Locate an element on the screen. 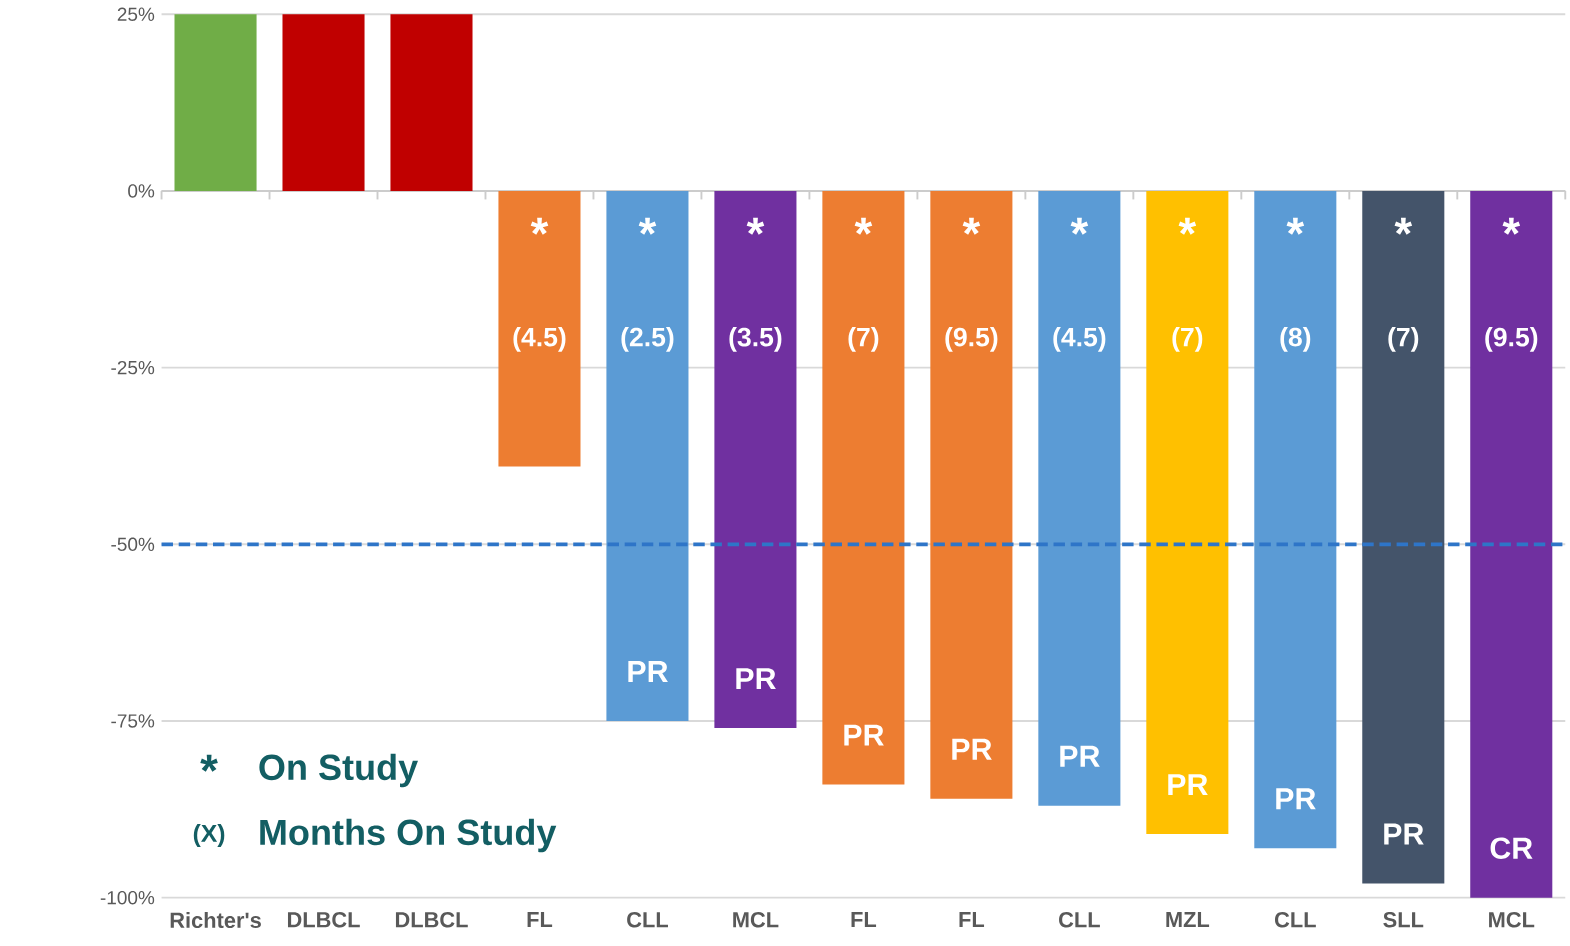 The image size is (1570, 946). y-tick-label: -25% is located at coordinates (133, 367).